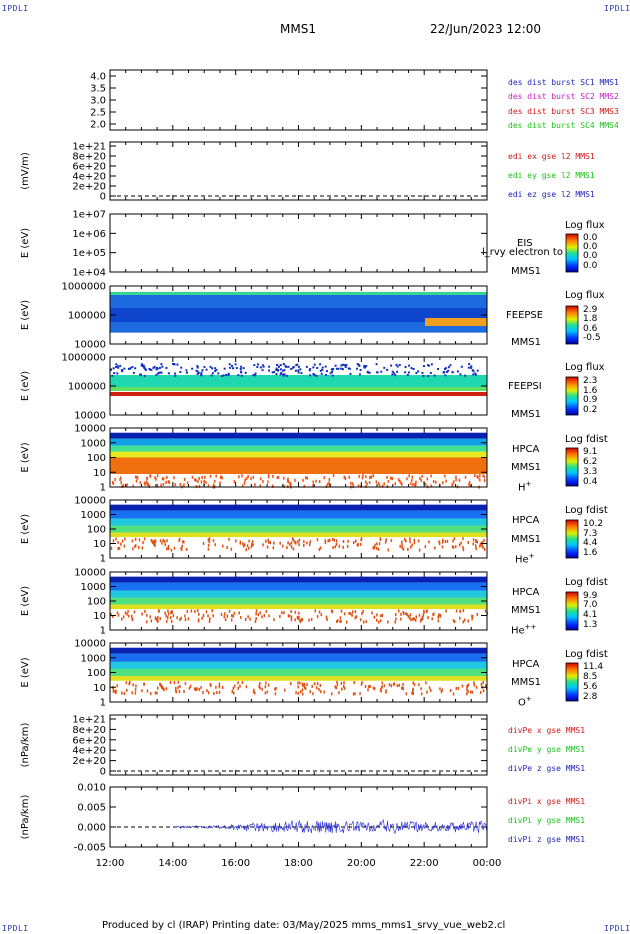 The height and width of the screenshot is (934, 630). What do you see at coordinates (590, 596) in the screenshot?
I see `cbar-tick: 9.9` at bounding box center [590, 596].